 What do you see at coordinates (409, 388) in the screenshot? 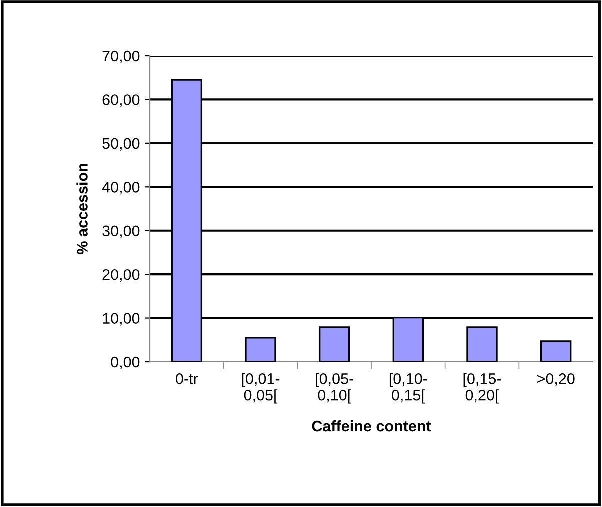
I see `x-tick-label: [0,10- 0,15[` at bounding box center [409, 388].